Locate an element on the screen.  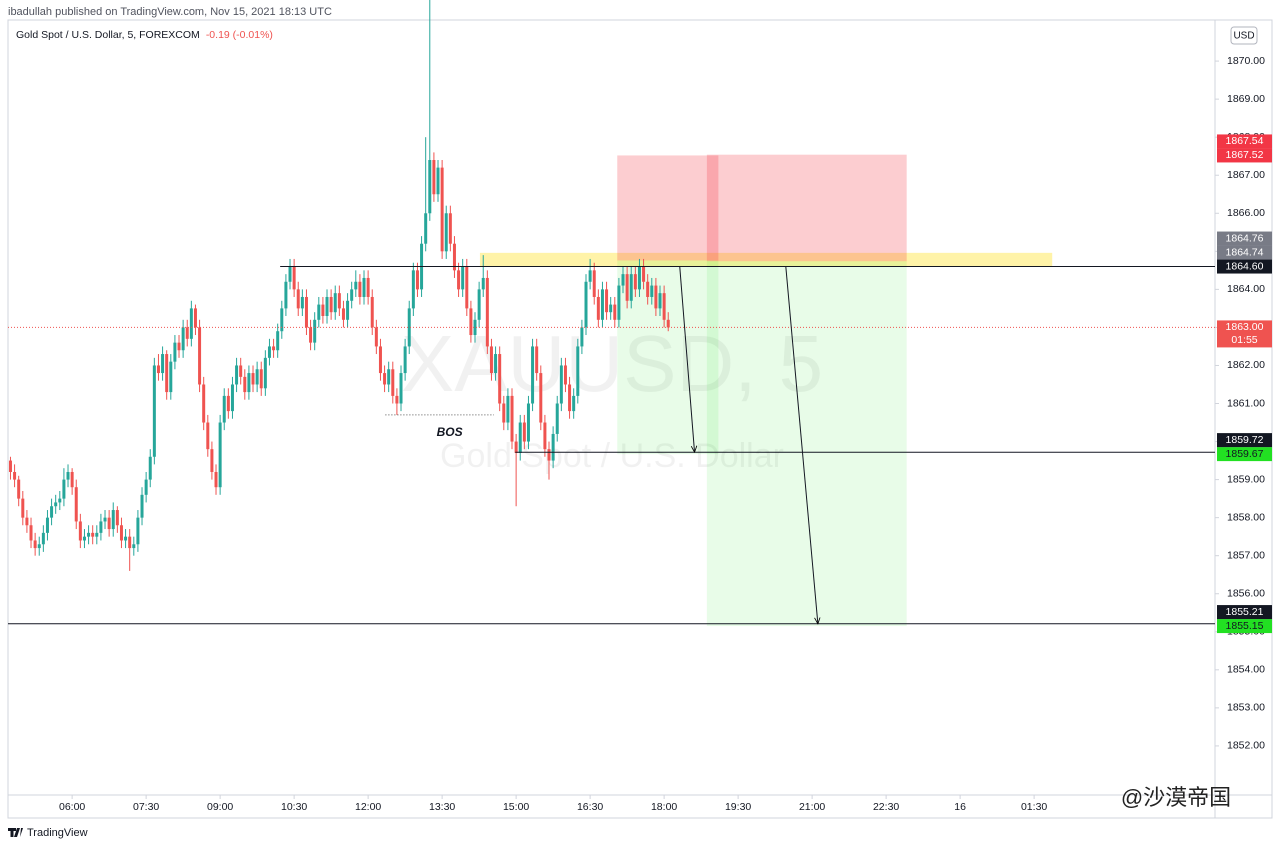
y-tick-label: 1856.00 is located at coordinates (1246, 594).